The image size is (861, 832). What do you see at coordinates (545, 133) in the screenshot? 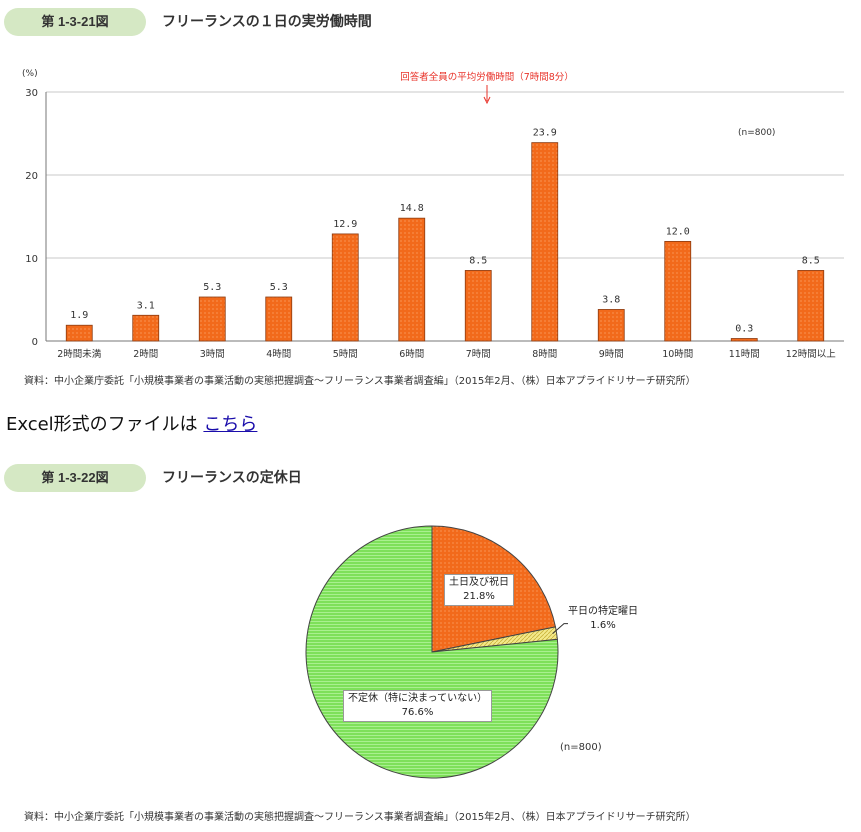
I see `data-label: 23.9` at bounding box center [545, 133].